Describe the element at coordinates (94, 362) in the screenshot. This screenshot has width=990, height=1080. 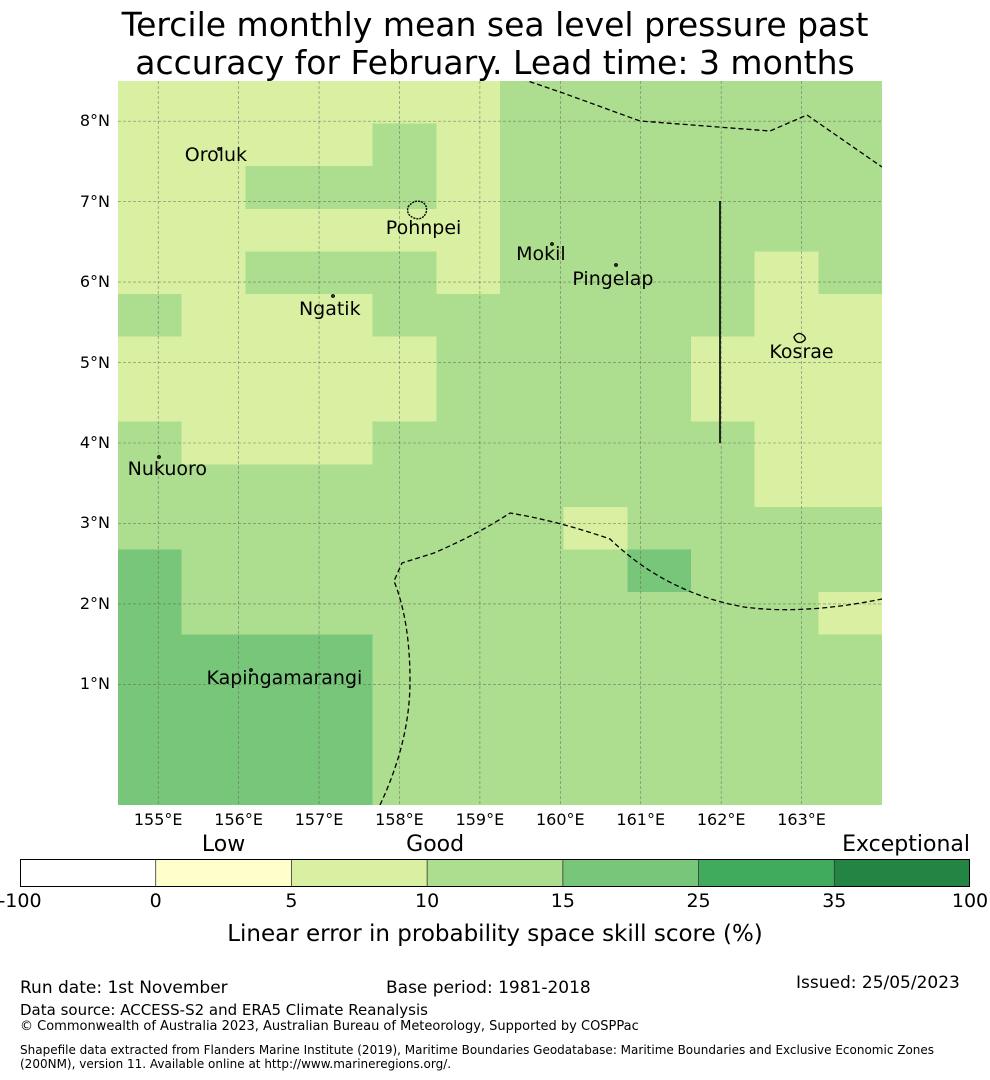
I see `latitude-tick-label: 5°N` at that location.